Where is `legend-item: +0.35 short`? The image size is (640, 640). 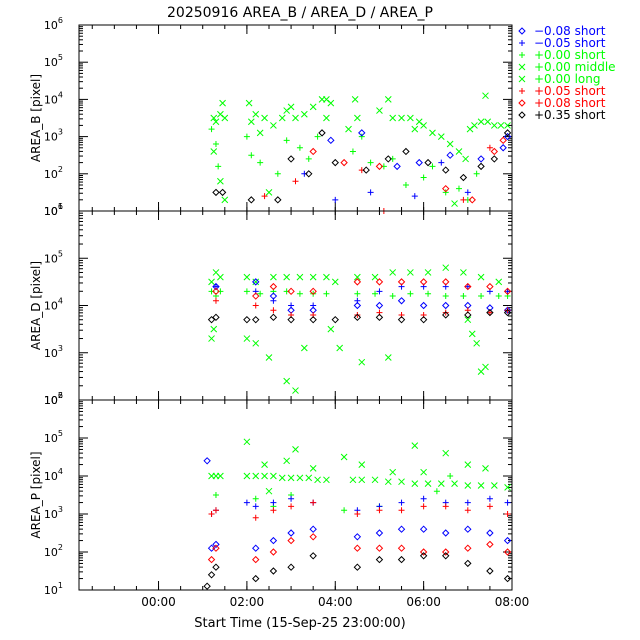
legend-item: +0.35 short is located at coordinates (562, 115).